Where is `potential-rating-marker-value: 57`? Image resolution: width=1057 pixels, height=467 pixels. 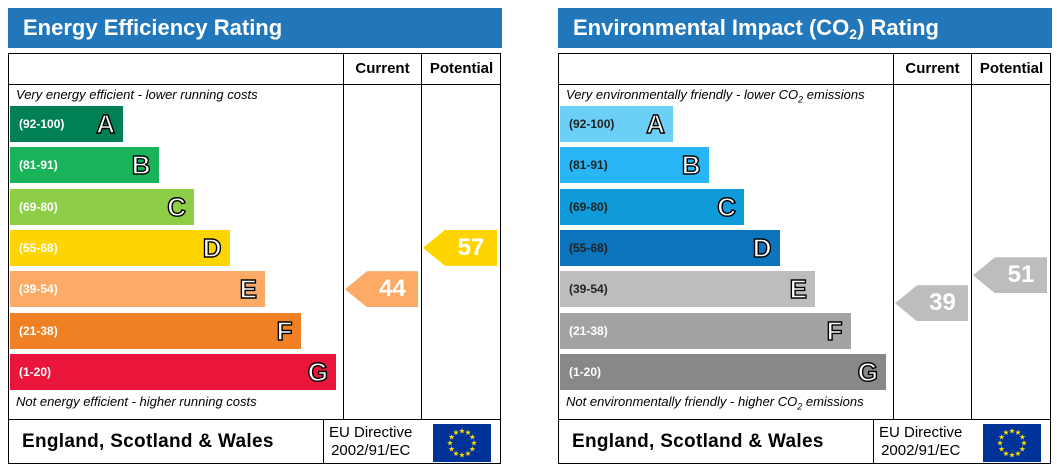 potential-rating-marker-value: 57 is located at coordinates (471, 247).